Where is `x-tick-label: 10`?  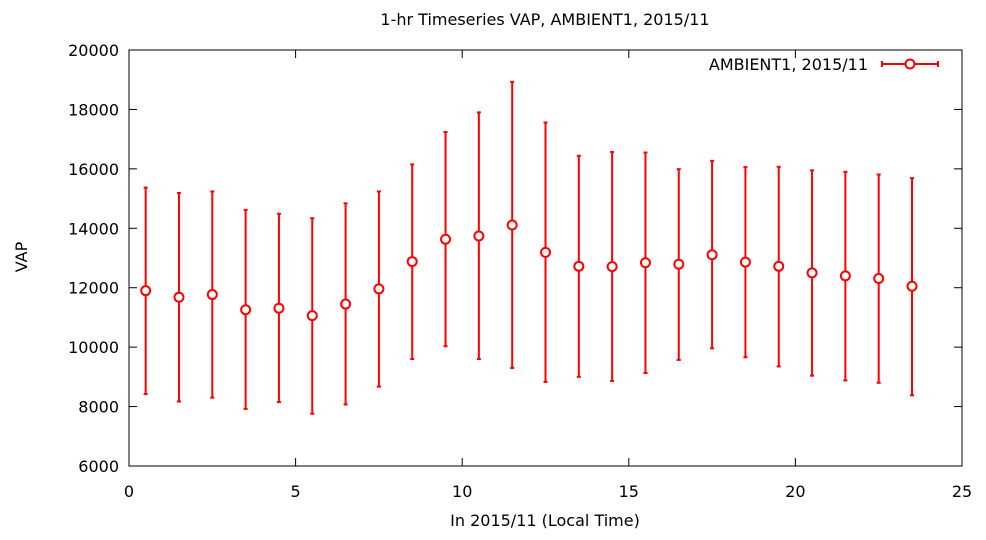 x-tick-label: 10 is located at coordinates (462, 491).